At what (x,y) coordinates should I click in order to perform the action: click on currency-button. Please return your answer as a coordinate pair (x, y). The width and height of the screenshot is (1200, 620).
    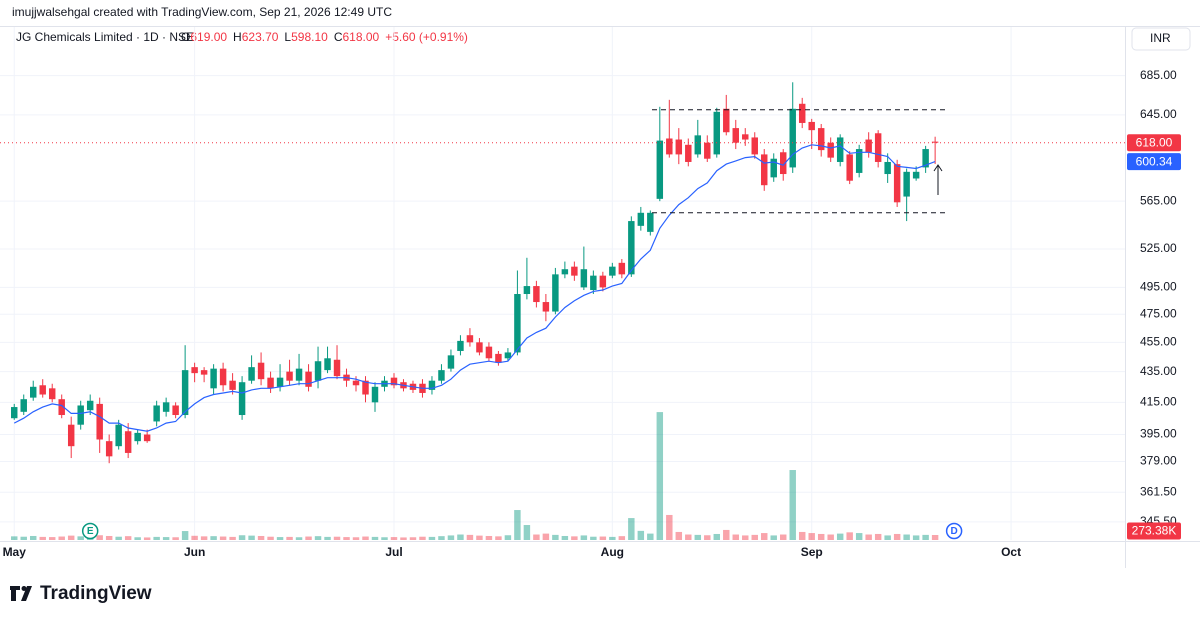
    Looking at the image, I should click on (1161, 39).